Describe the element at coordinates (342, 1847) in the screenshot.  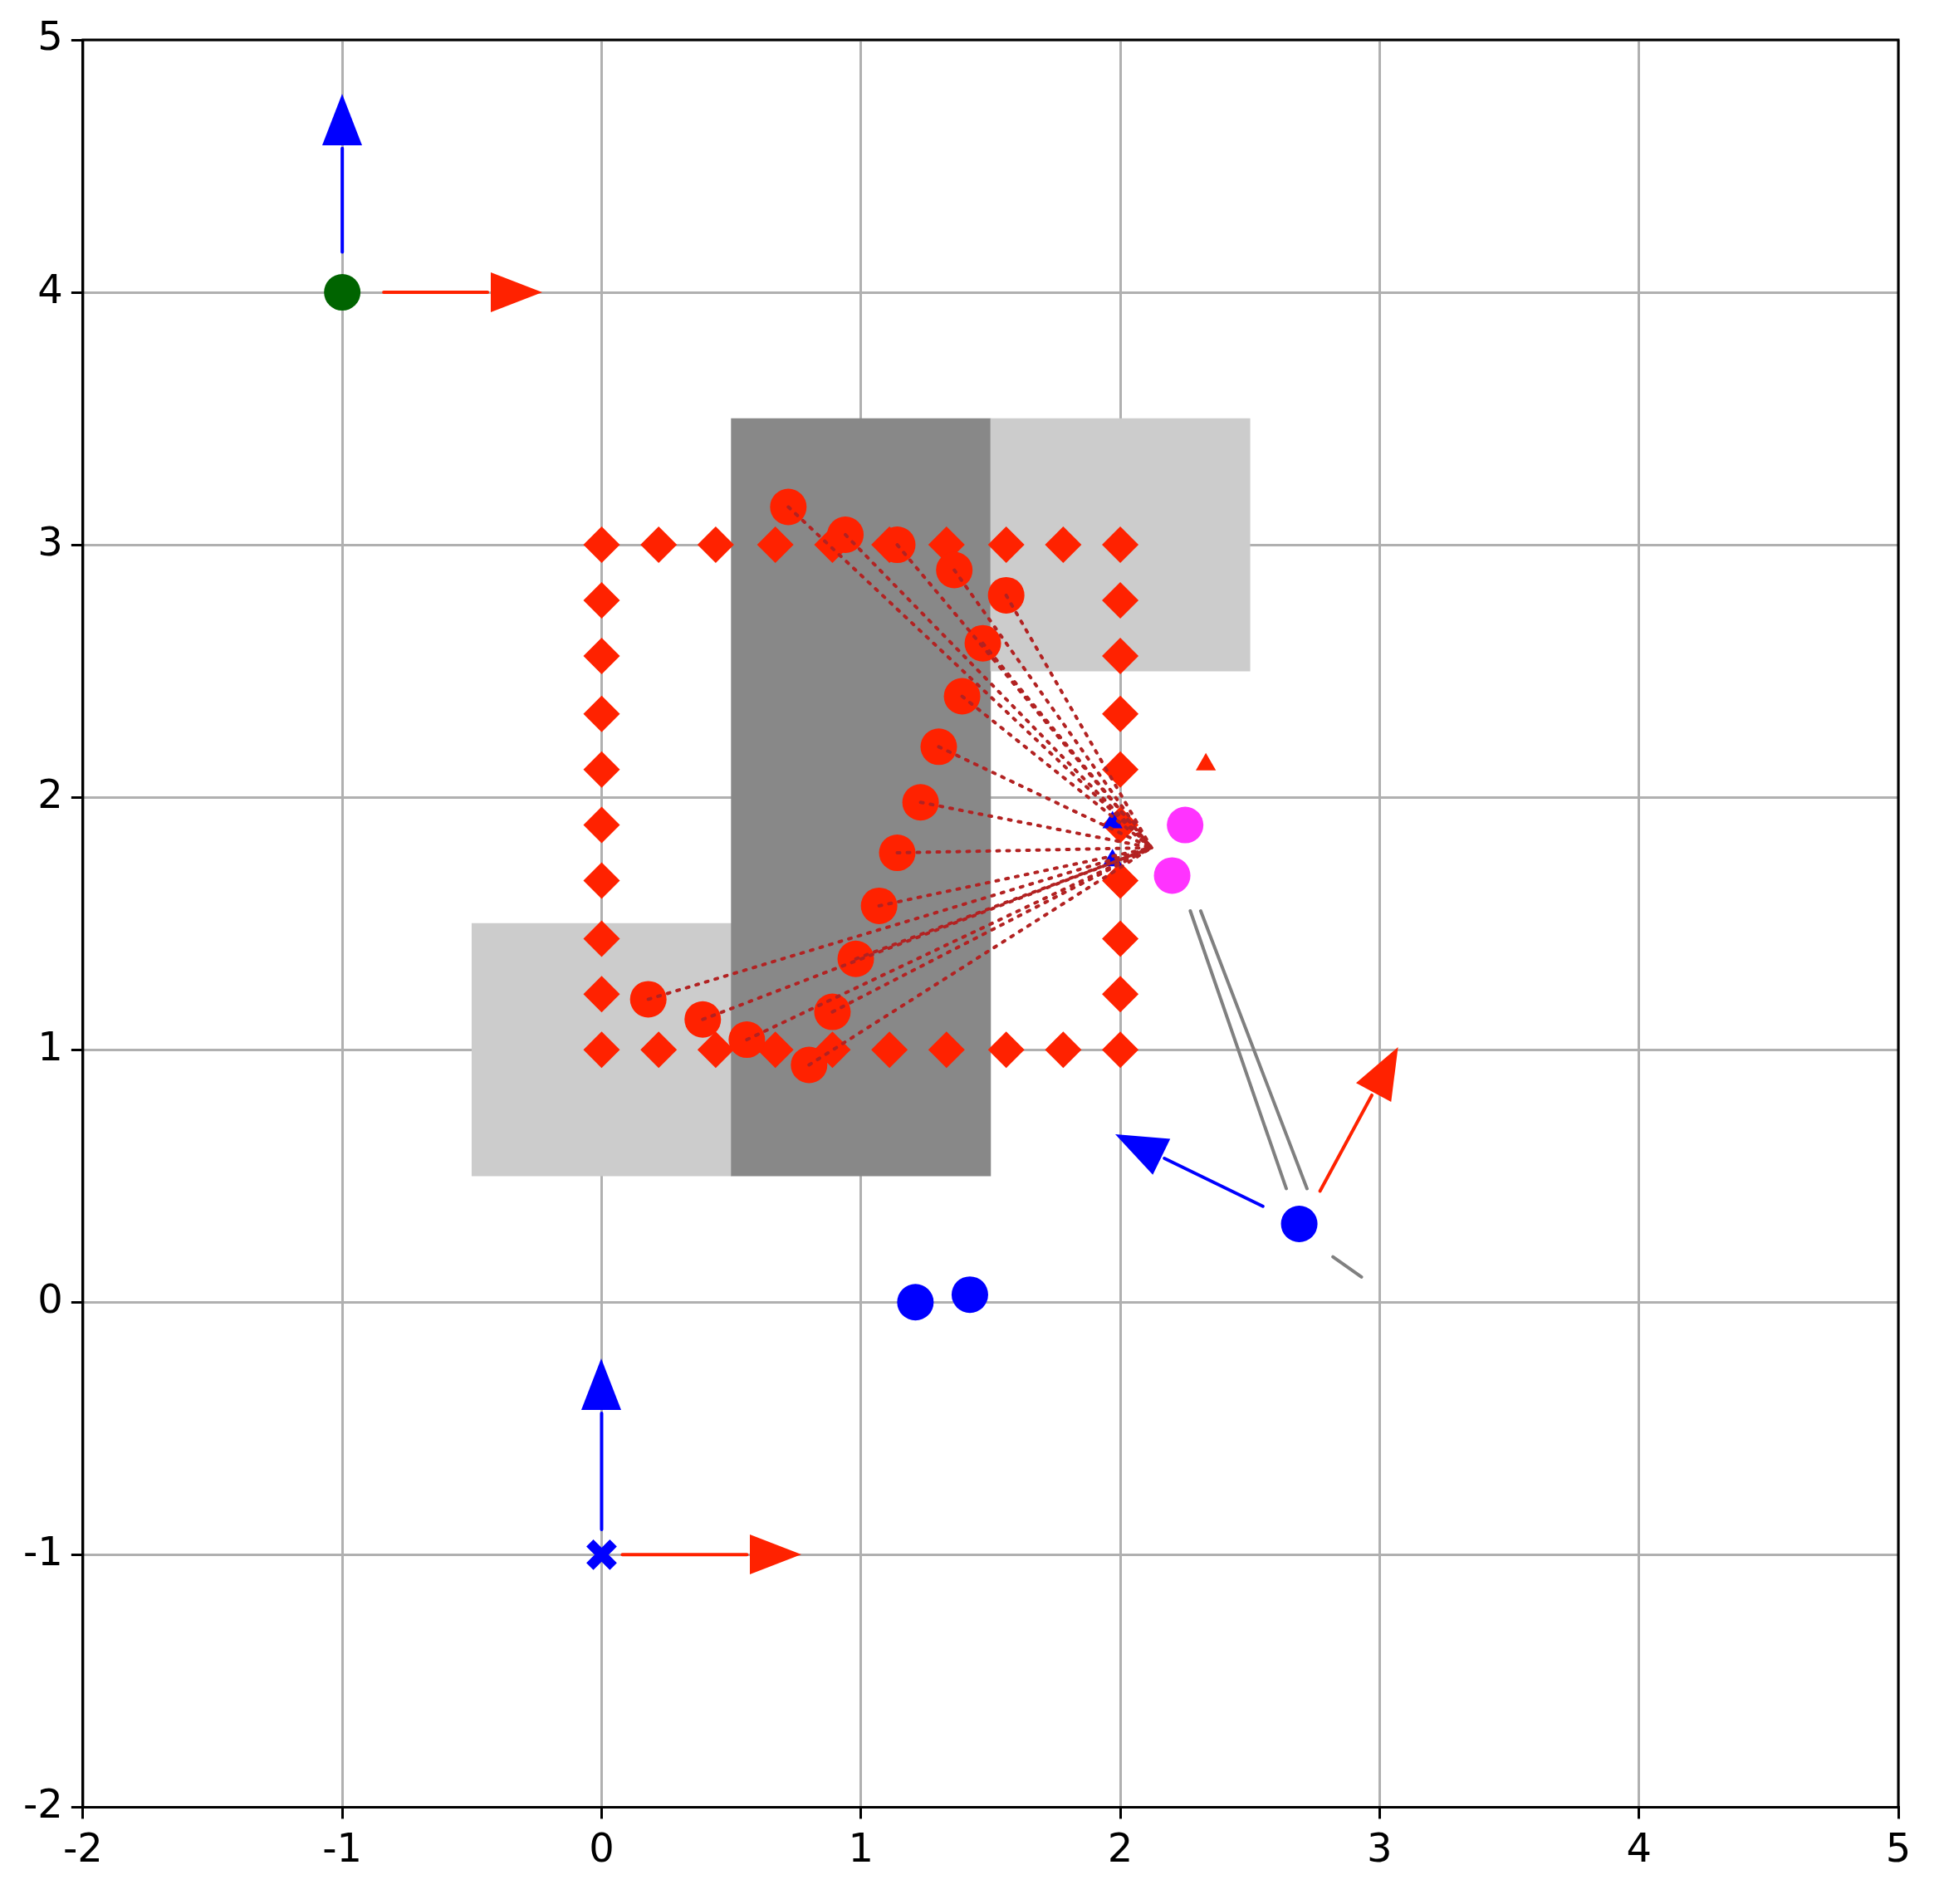
I see `x-tick-label: -1` at that location.